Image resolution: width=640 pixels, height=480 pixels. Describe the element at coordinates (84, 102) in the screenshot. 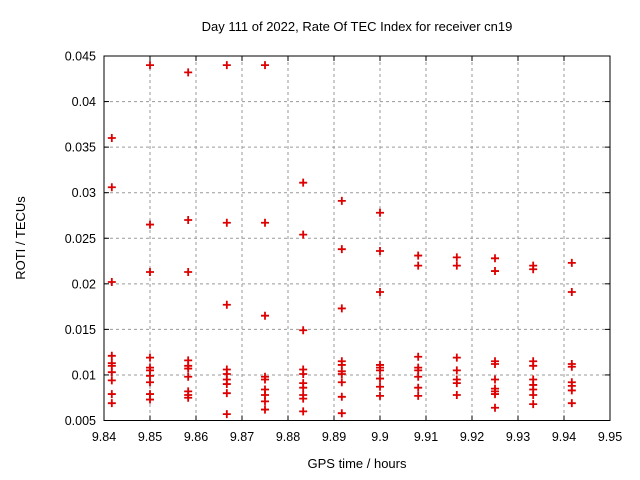

I see `y-tick-label: 0.04` at that location.